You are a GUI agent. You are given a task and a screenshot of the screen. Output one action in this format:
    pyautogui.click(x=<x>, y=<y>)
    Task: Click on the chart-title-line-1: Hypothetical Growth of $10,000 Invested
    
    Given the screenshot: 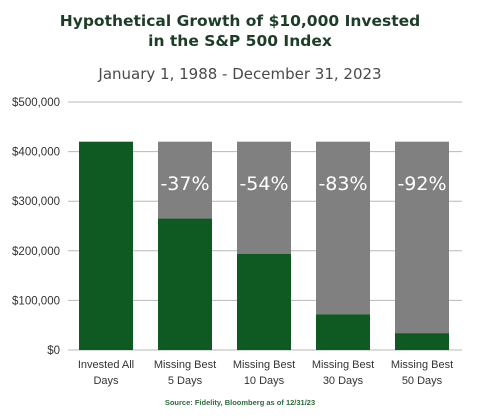 What is the action you would take?
    pyautogui.click(x=240, y=21)
    